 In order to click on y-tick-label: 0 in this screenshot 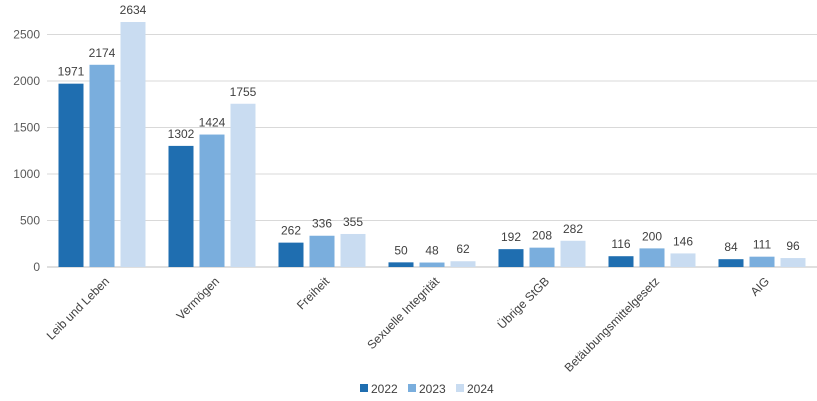, I will do `click(36, 267)`.